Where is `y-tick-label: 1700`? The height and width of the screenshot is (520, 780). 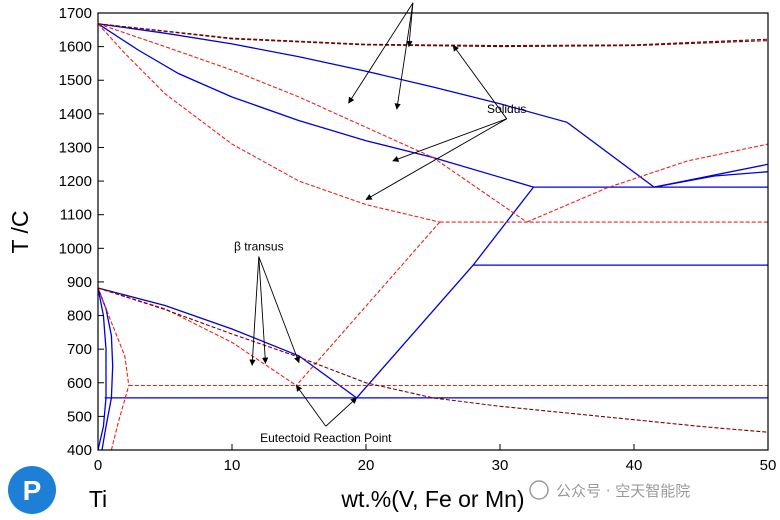
y-tick-label: 1700 is located at coordinates (75, 13).